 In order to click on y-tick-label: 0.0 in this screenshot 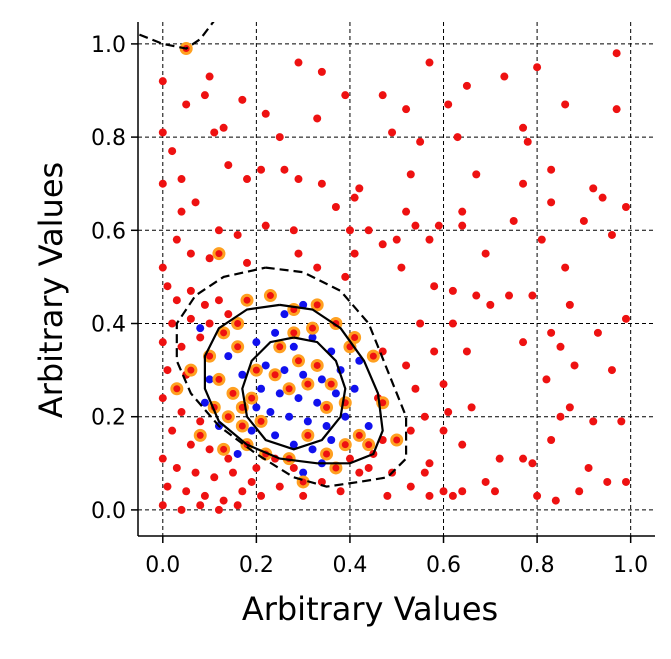, I will do `click(108, 511)`.